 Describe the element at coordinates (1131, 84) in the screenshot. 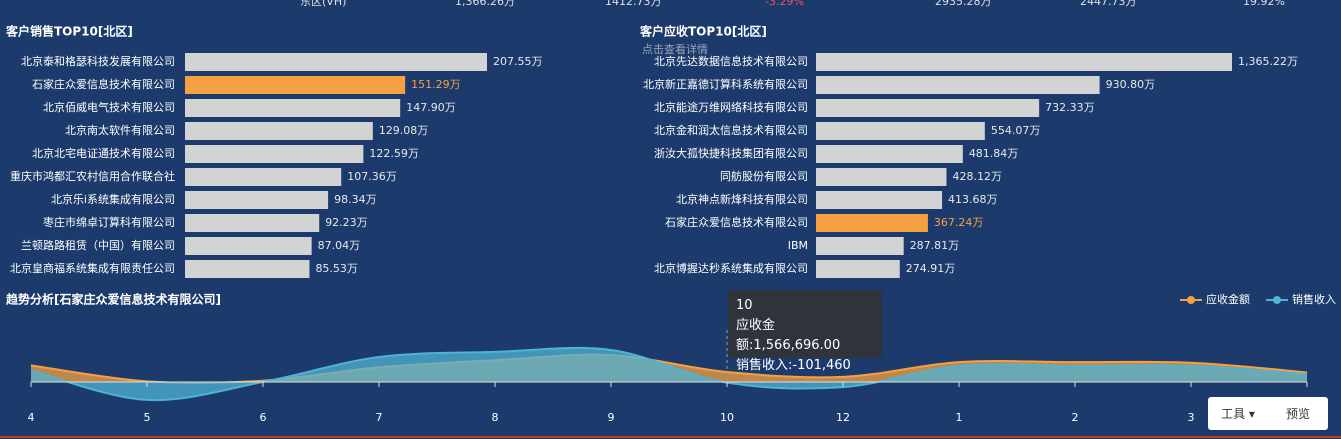

I see `value-label: 930.80万` at that location.